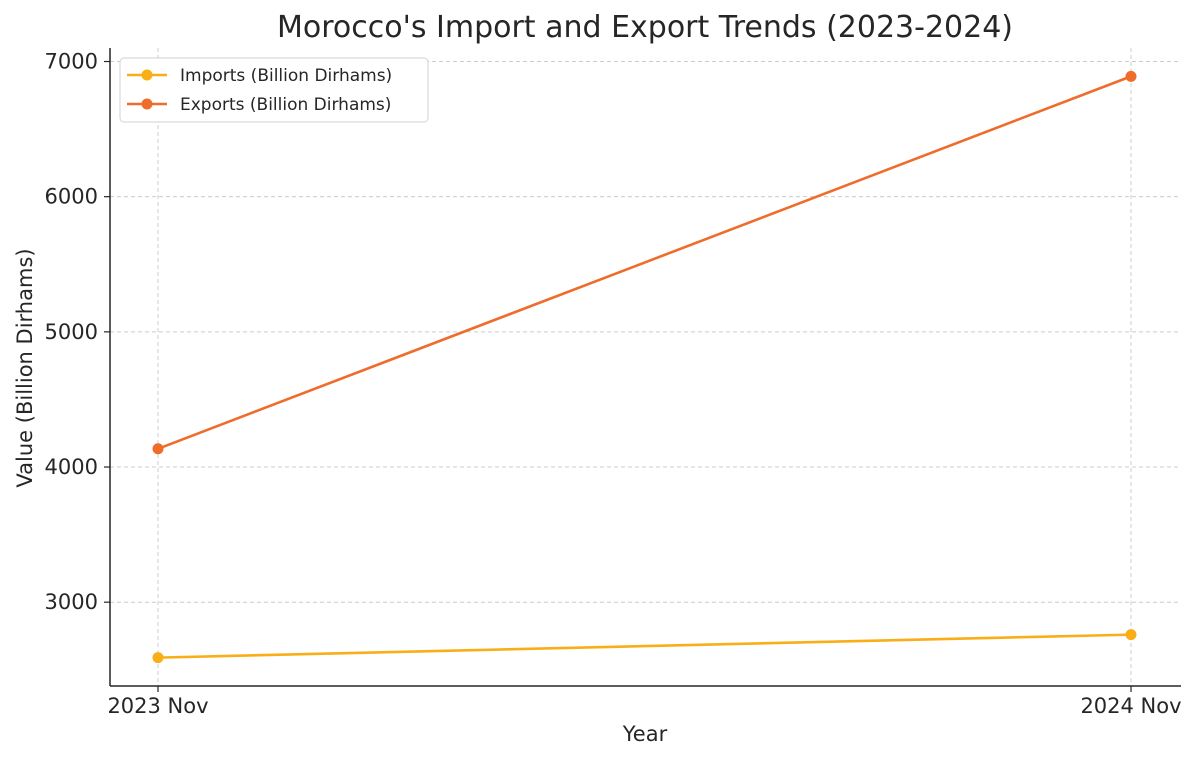 Image resolution: width=1200 pixels, height=764 pixels. I want to click on y-axis-label: Value (Billion Dirhams), so click(25, 367).